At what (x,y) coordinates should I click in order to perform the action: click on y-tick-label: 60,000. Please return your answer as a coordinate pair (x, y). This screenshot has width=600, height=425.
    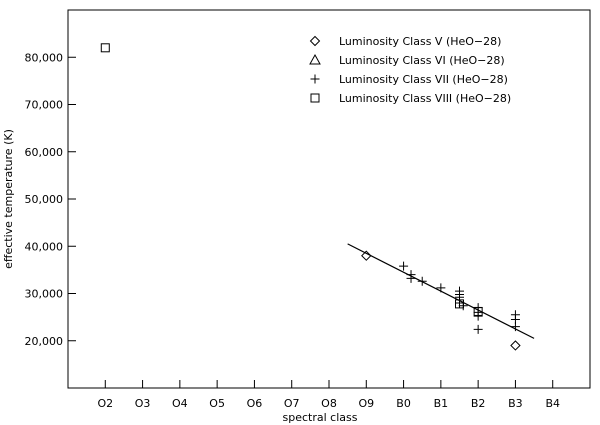
    Looking at the image, I should click on (44, 152).